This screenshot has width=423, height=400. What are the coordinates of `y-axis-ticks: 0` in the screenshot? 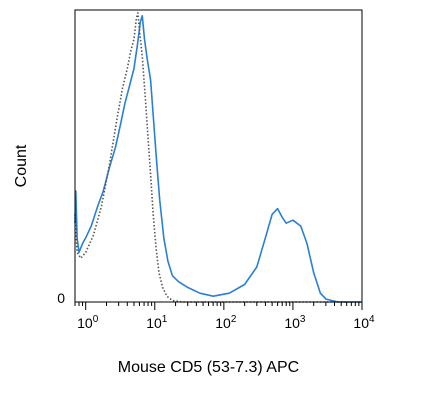 It's located at (61, 298).